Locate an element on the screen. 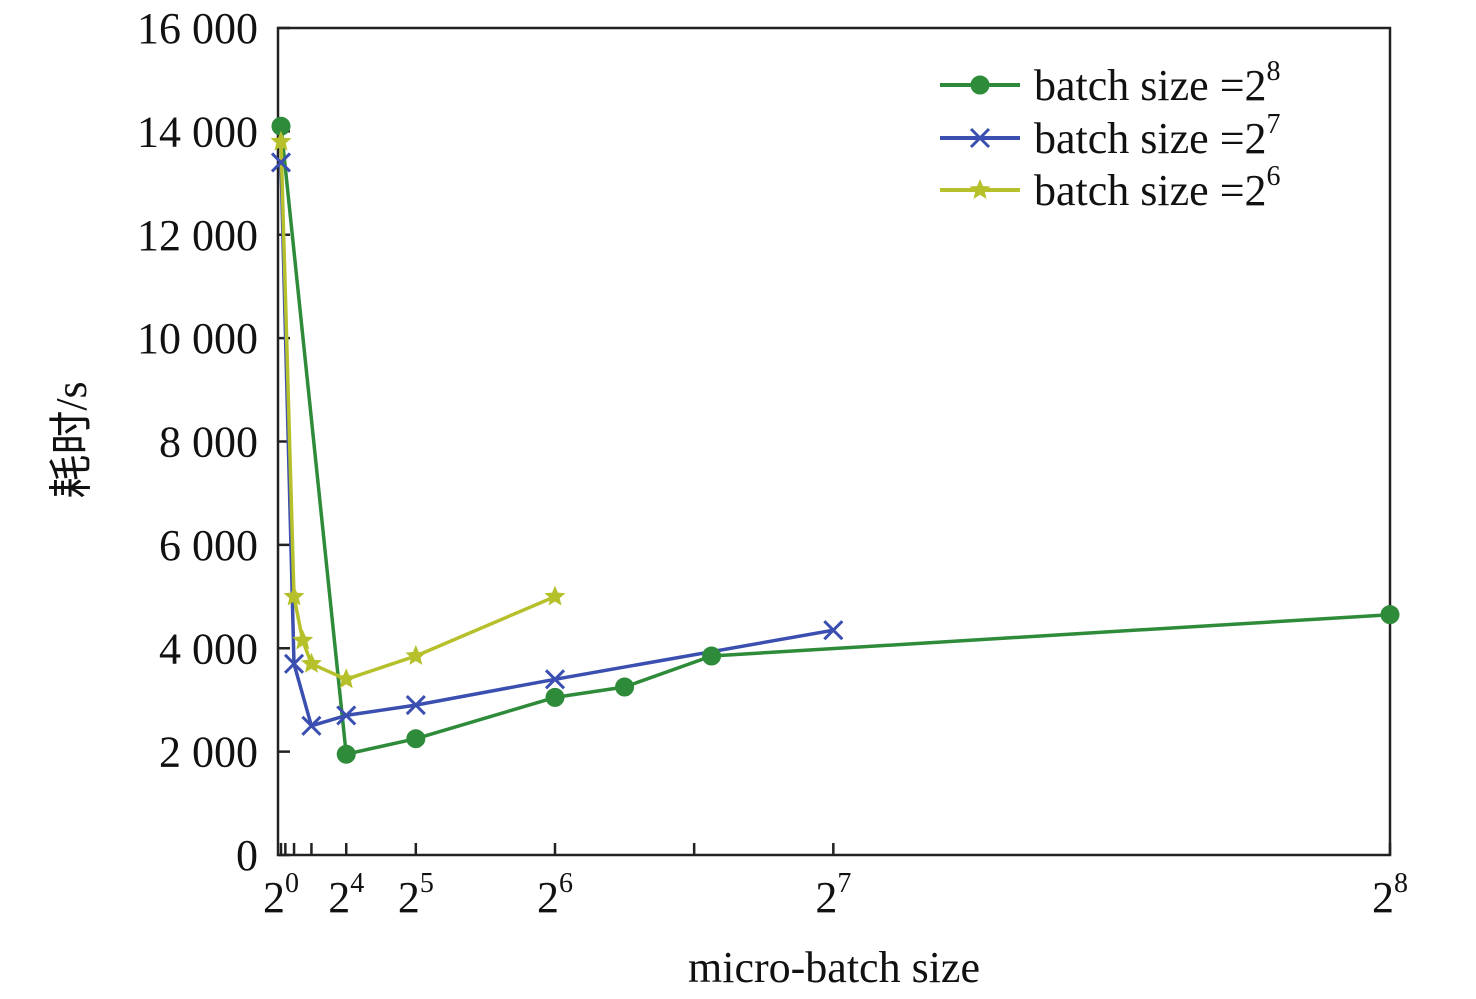  x-tick-label-exponent: 7 is located at coordinates (844, 883).